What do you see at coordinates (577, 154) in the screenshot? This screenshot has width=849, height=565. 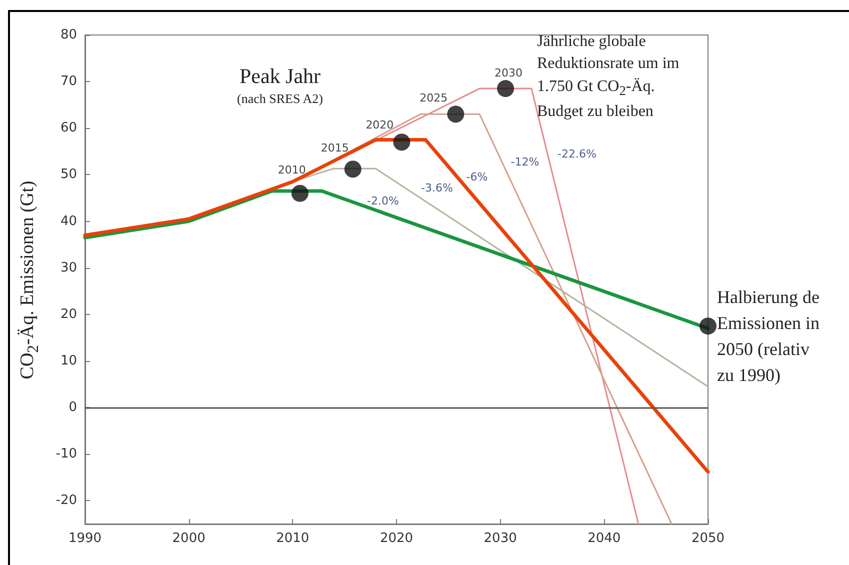 I see `annotation: -22.6%` at bounding box center [577, 154].